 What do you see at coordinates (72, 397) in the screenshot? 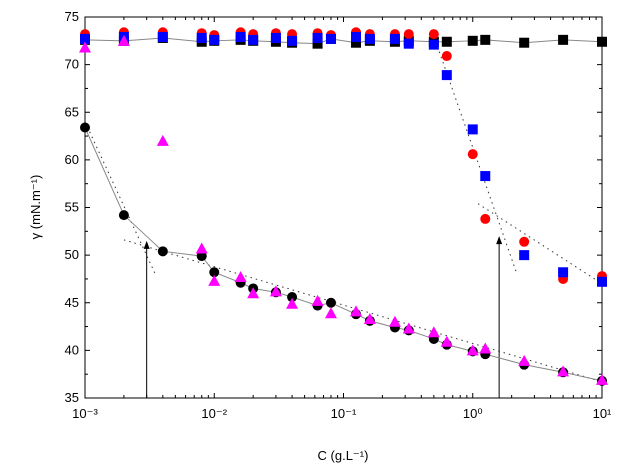
I see `y-tick-label: 35` at bounding box center [72, 397].